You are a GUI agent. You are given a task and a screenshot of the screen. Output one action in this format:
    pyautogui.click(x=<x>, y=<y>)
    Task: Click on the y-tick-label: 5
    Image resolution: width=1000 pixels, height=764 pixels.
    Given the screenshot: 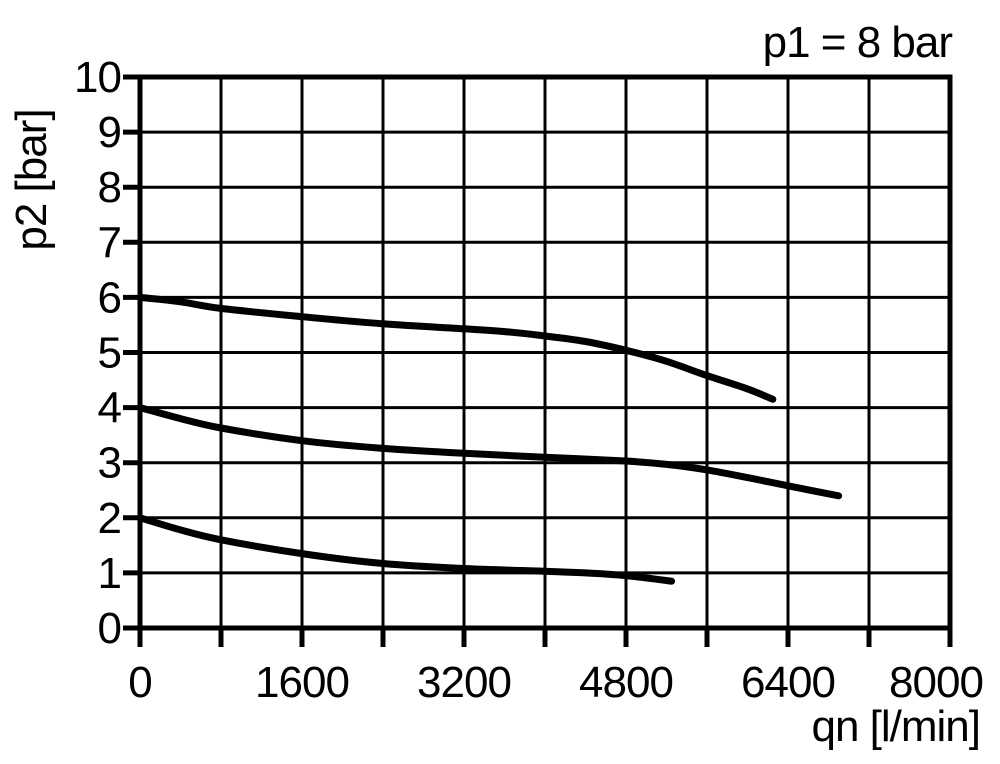 What is the action you would take?
    pyautogui.click(x=109, y=353)
    